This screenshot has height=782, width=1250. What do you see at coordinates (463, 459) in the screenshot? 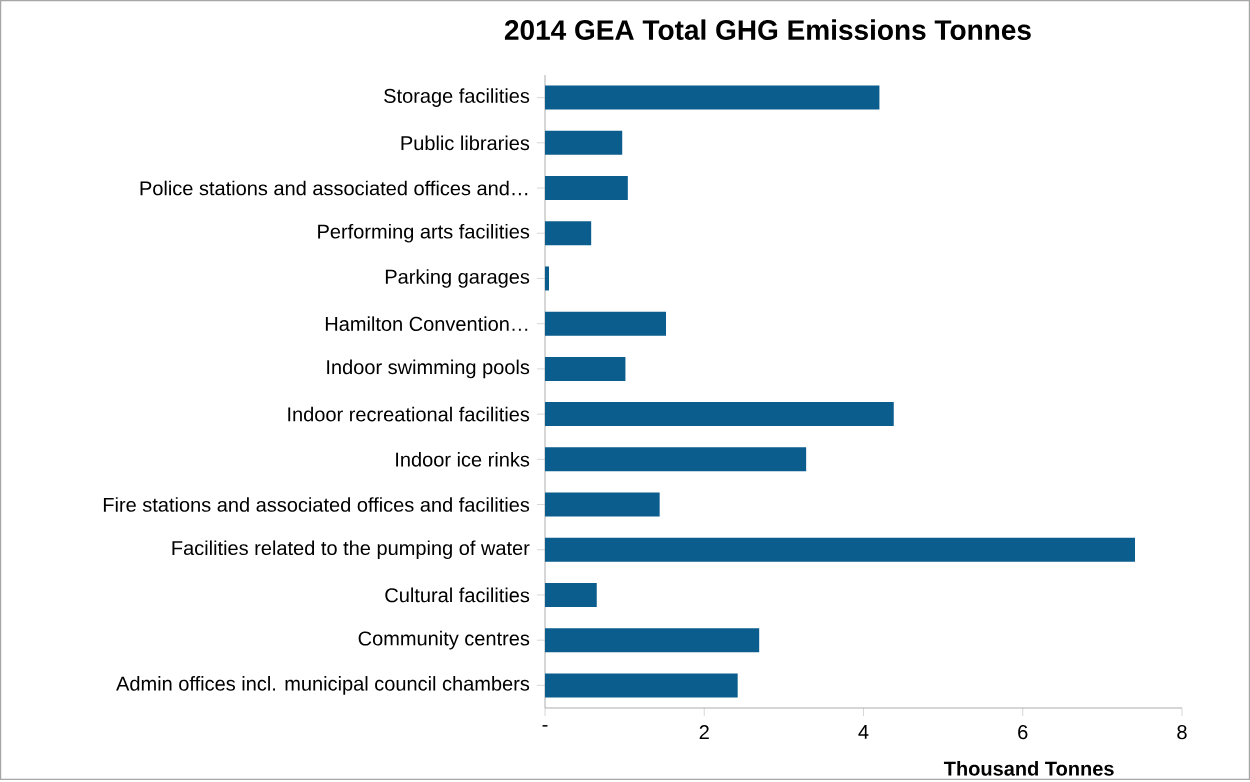
I see `y-tick-label: Indoor ice rinks` at bounding box center [463, 459].